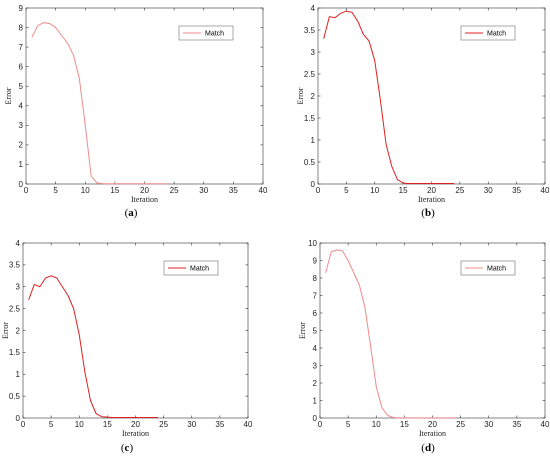  What do you see at coordinates (428, 213) in the screenshot?
I see `panel-caption: (b)` at bounding box center [428, 213].